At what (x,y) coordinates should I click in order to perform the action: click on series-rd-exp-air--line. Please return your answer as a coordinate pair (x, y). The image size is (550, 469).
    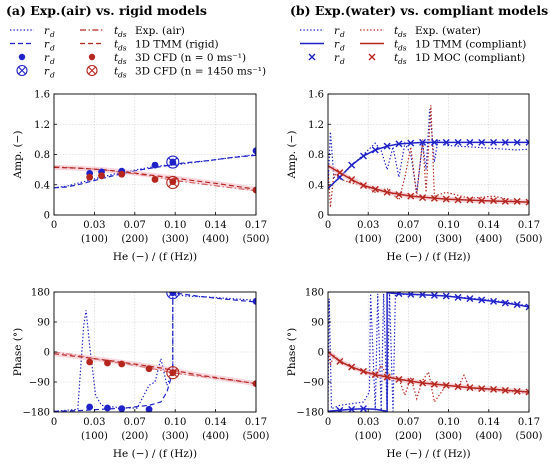
    Looking at the image, I should click on (155, 352).